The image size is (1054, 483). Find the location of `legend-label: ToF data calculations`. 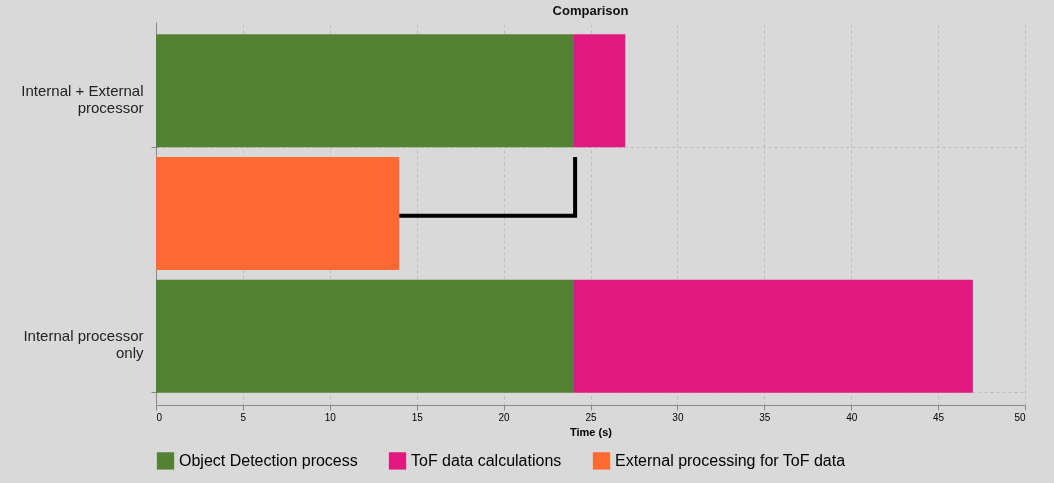

legend-label: ToF data calculations is located at coordinates (486, 460).